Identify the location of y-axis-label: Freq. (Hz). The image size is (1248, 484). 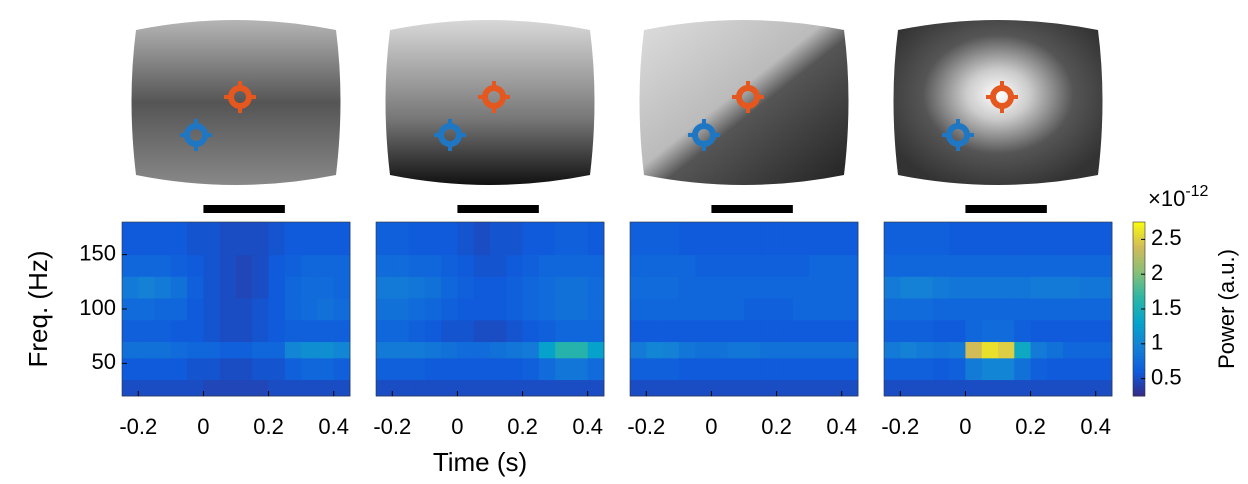
(38, 309).